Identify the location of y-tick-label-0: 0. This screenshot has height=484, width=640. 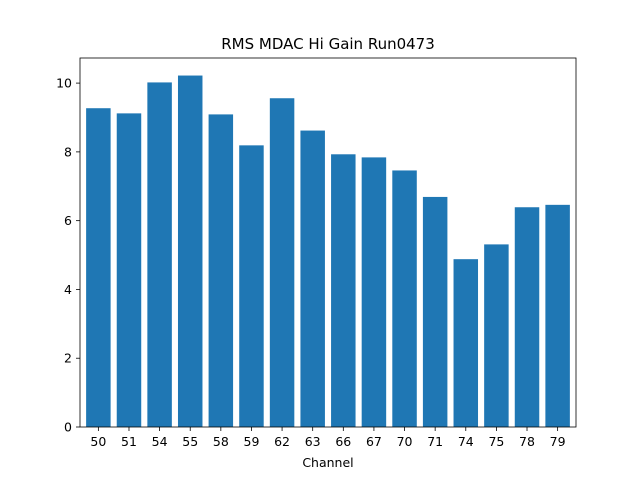
(68, 427).